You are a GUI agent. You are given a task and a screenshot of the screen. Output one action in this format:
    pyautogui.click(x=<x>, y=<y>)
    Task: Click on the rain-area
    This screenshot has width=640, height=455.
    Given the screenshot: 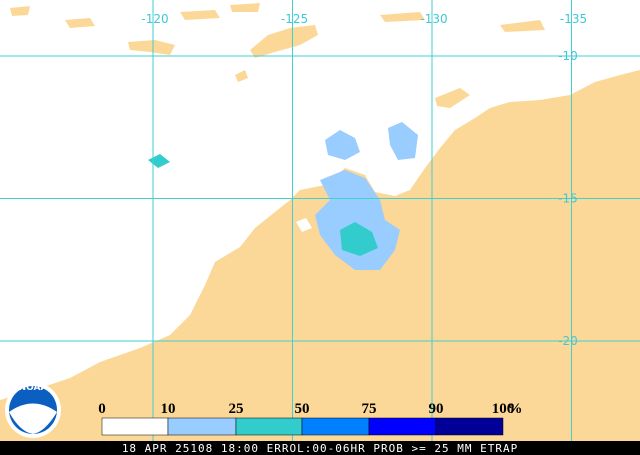 What is the action you would take?
    pyautogui.click(x=283, y=196)
    